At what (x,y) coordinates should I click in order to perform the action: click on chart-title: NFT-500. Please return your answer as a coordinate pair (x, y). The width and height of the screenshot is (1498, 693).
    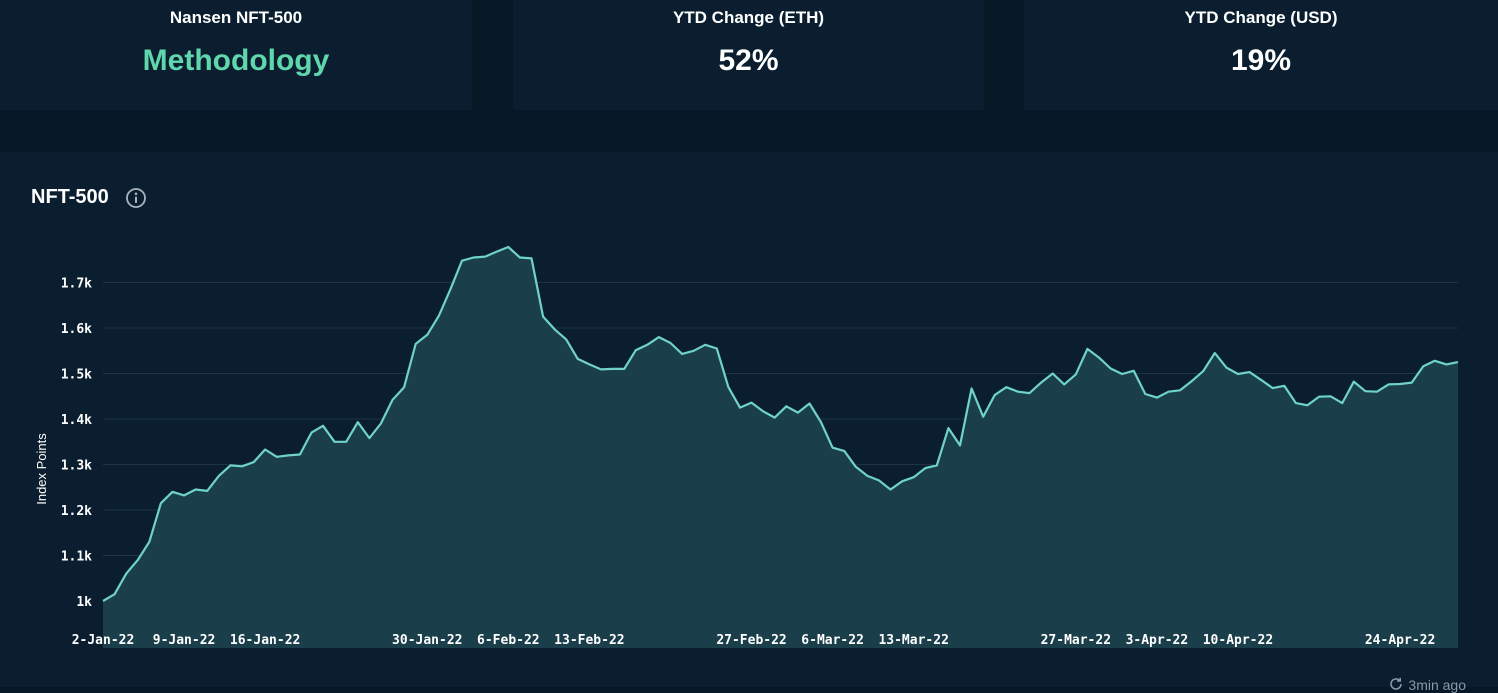
    Looking at the image, I should click on (70, 197).